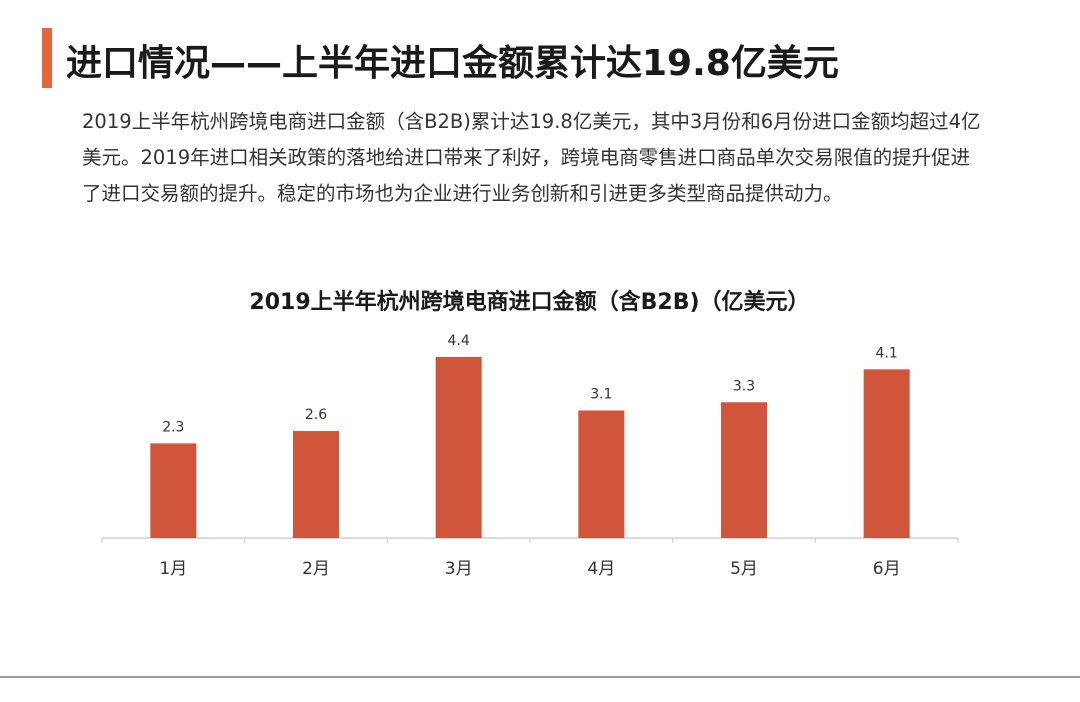  What do you see at coordinates (529, 302) in the screenshot?
I see `chart-title: 2019上半年杭州跨境电商进口金额（含B2B)（亿美元）` at bounding box center [529, 302].